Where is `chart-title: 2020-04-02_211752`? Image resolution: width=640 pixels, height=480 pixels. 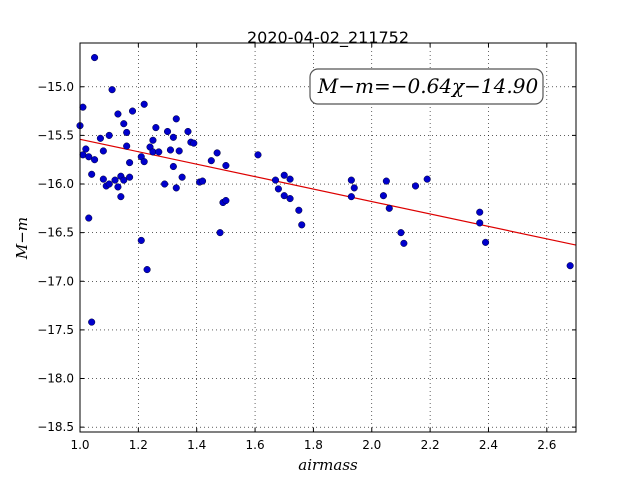
chart-title: 2020-04-02_211752 is located at coordinates (328, 38).